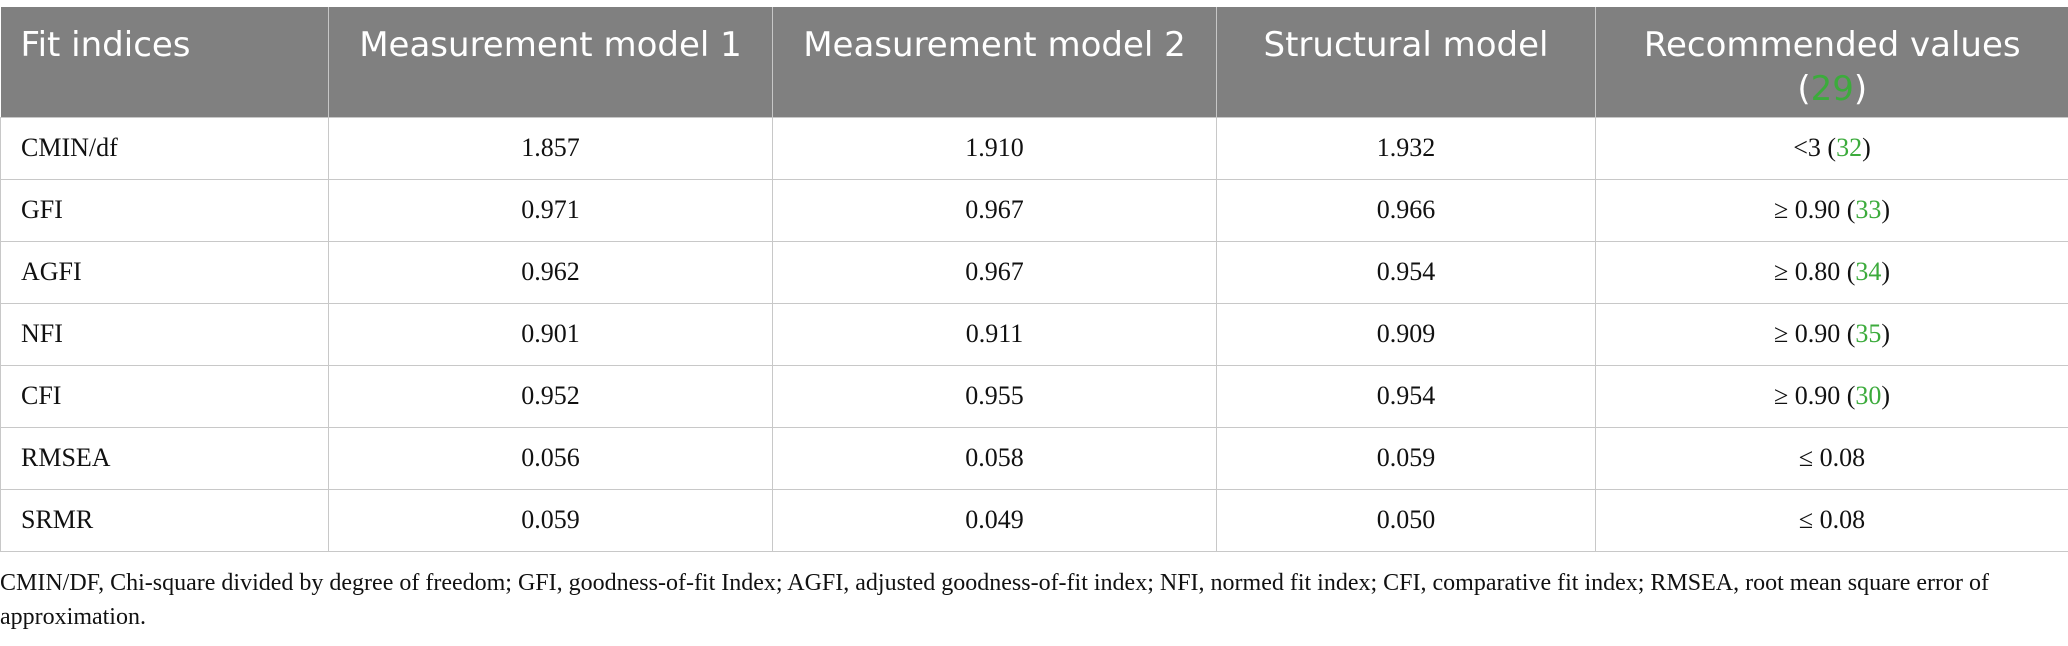 This screenshot has height=646, width=2068. What do you see at coordinates (994, 334) in the screenshot?
I see `cell-measurement-model-2: 0.911` at bounding box center [994, 334].